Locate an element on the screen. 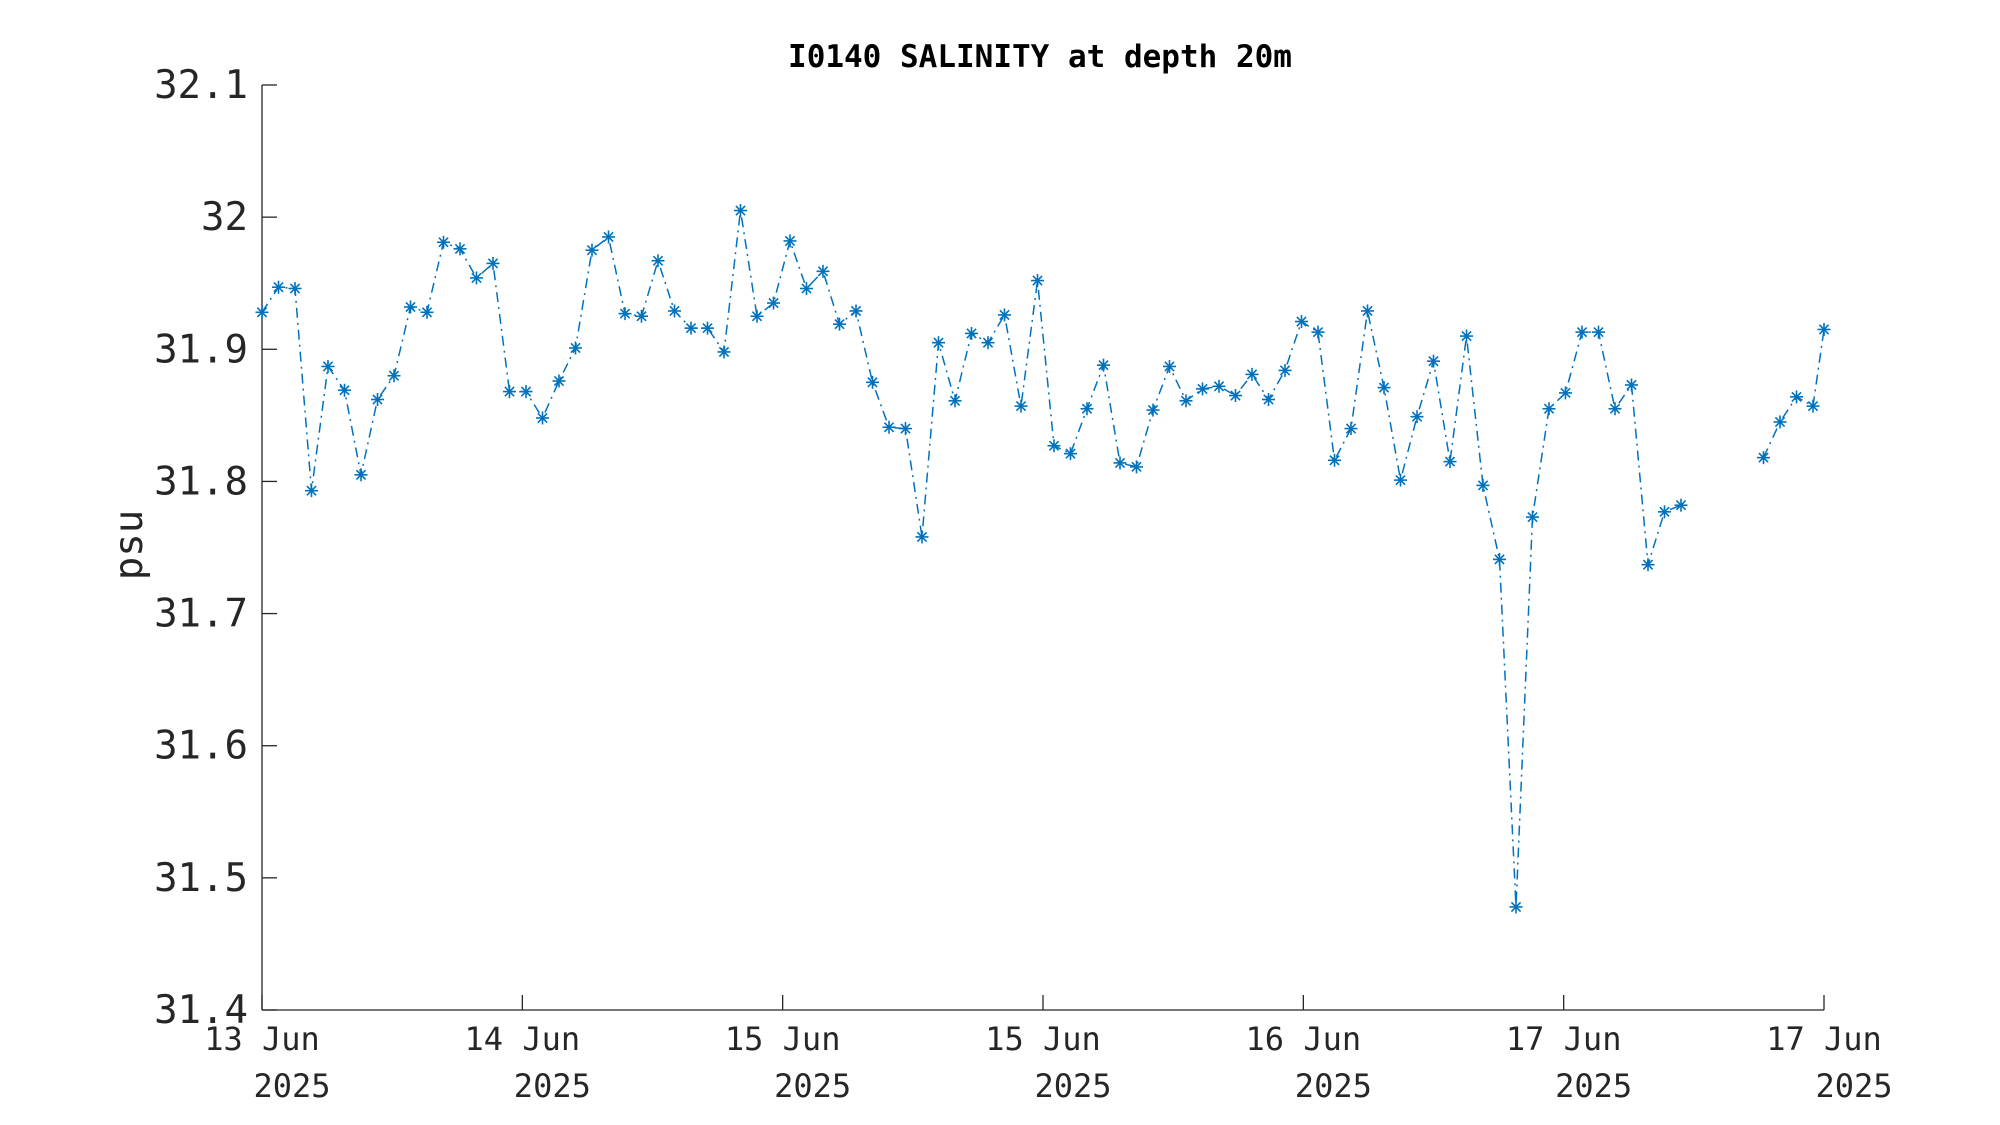  y-axis-label: psu is located at coordinates (129, 545).